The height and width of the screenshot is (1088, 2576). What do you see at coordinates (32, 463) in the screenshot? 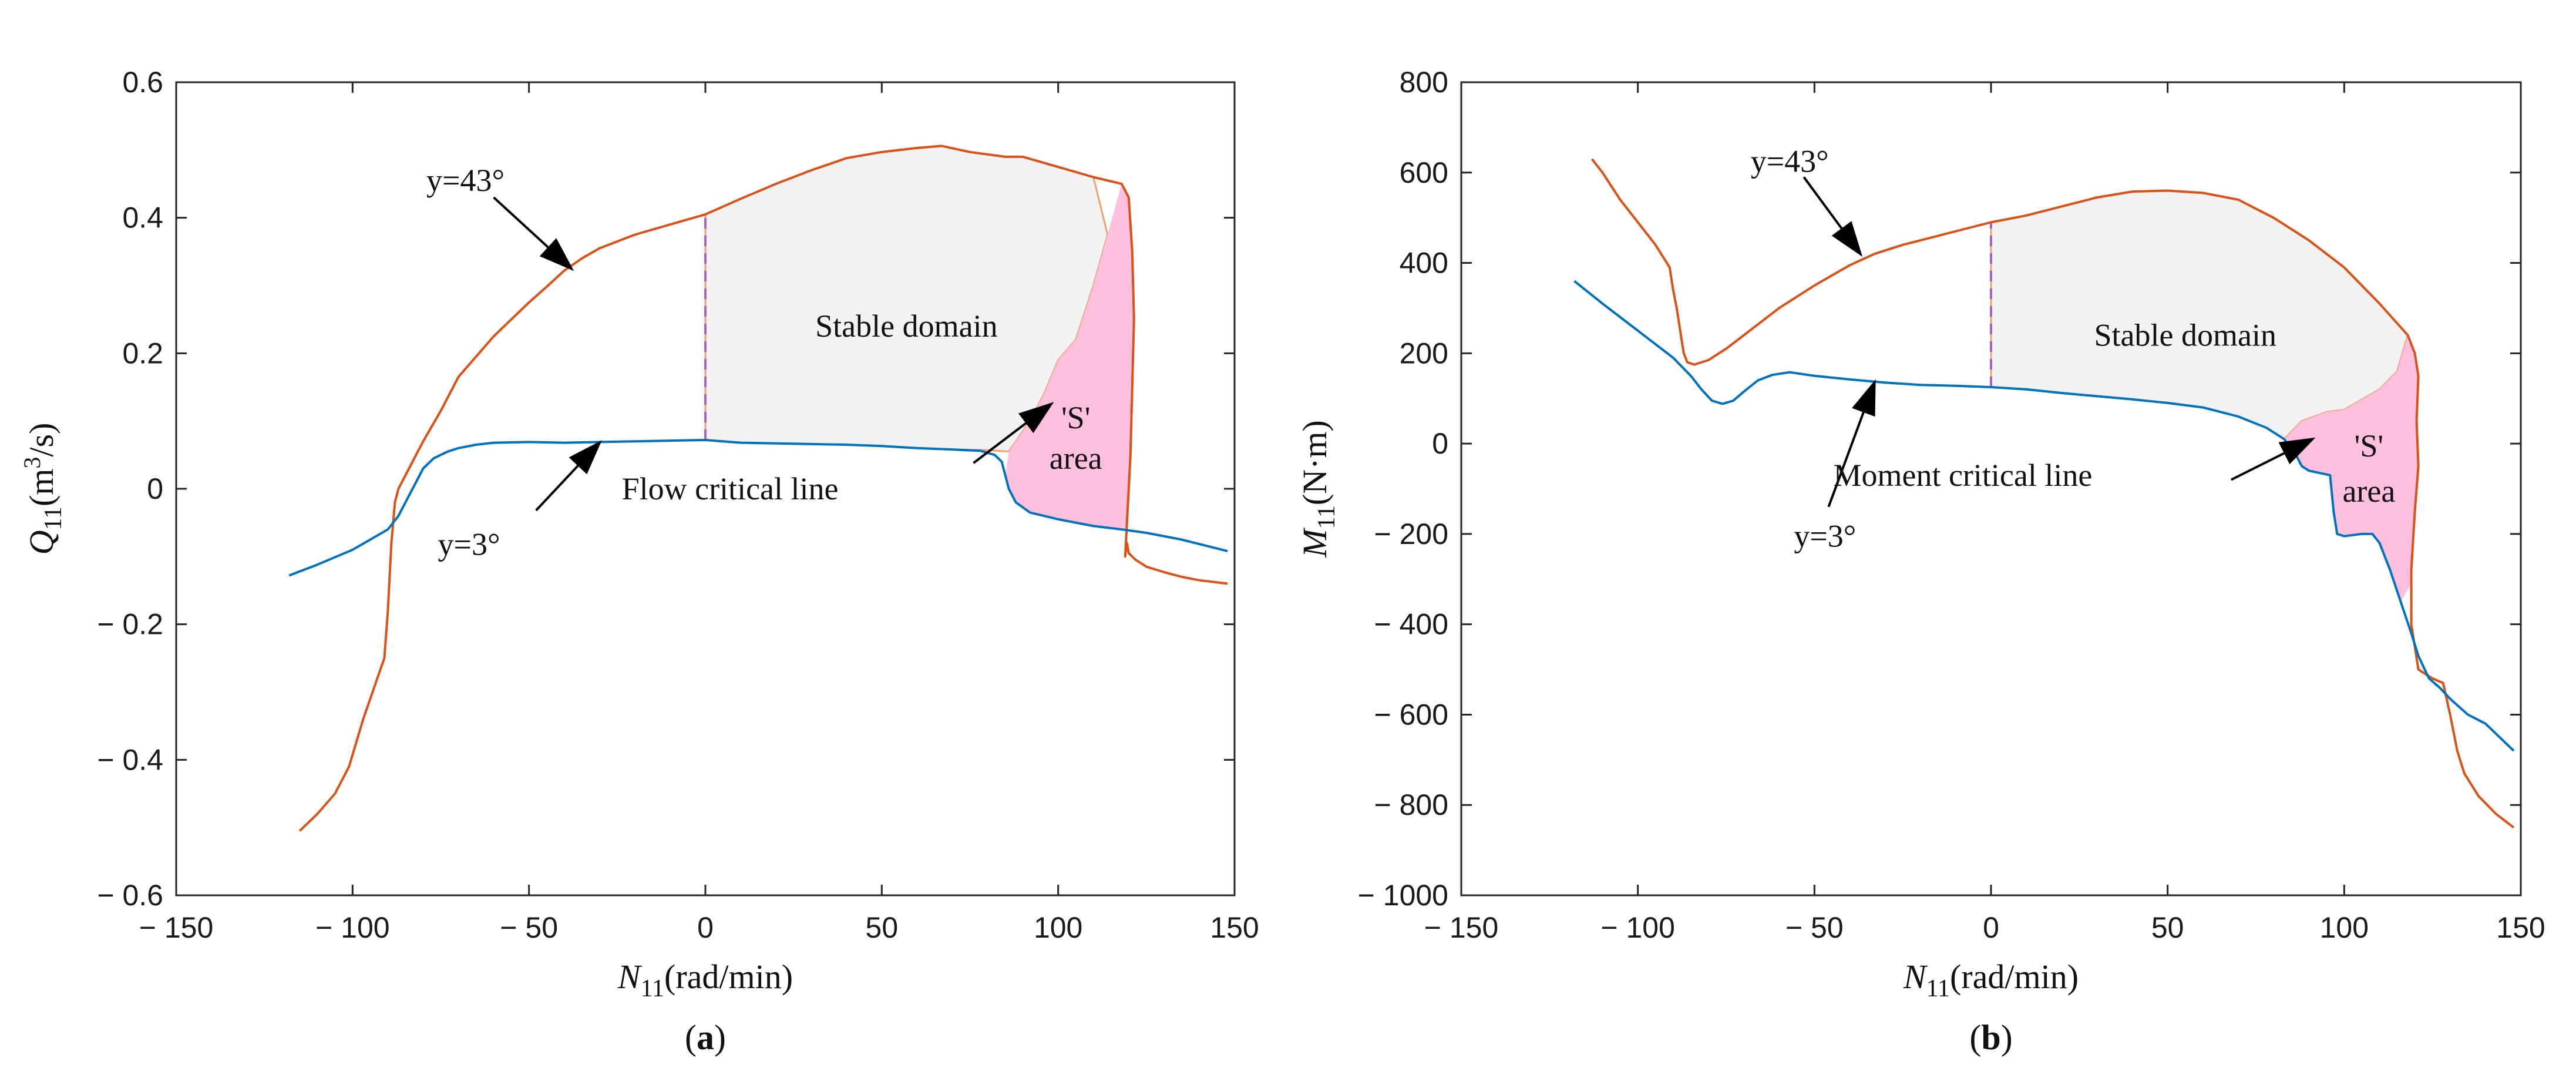
I see `y-axis-superscript: 3` at bounding box center [32, 463].